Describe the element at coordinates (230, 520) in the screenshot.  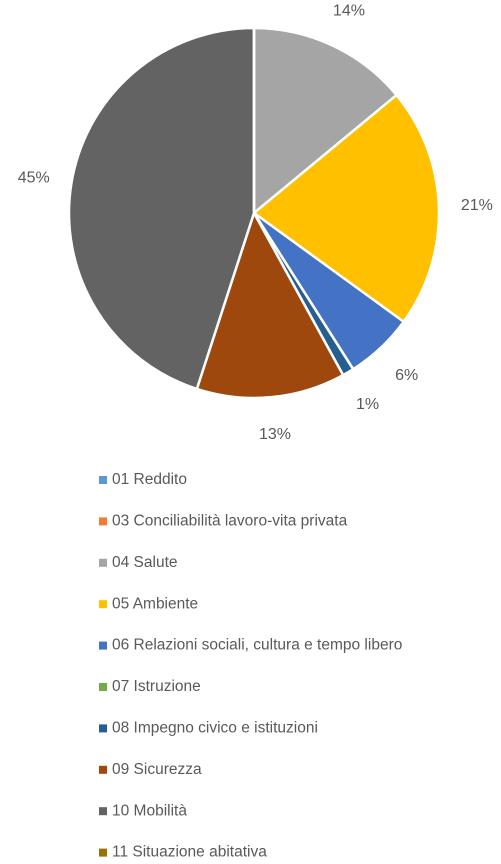
I see `legend-label: 03 Conciliabilità lavoro-vita privata` at that location.